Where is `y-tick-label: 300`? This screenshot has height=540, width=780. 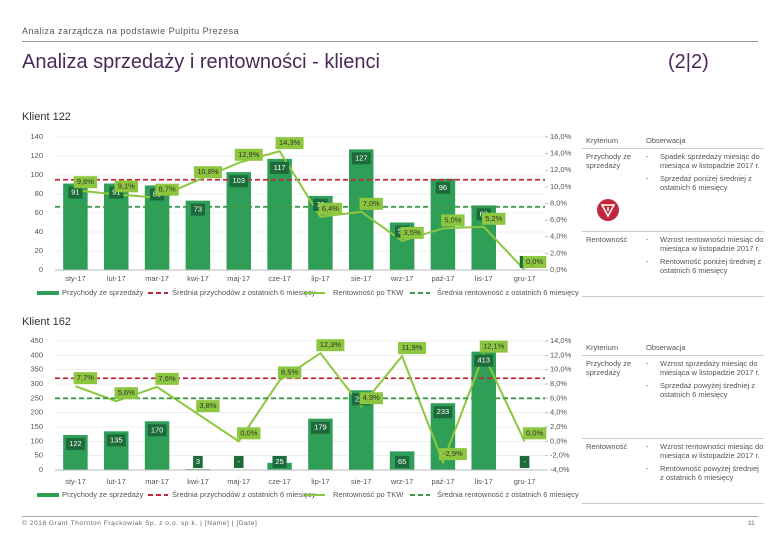
y-tick-label: 300 is located at coordinates (36, 383).